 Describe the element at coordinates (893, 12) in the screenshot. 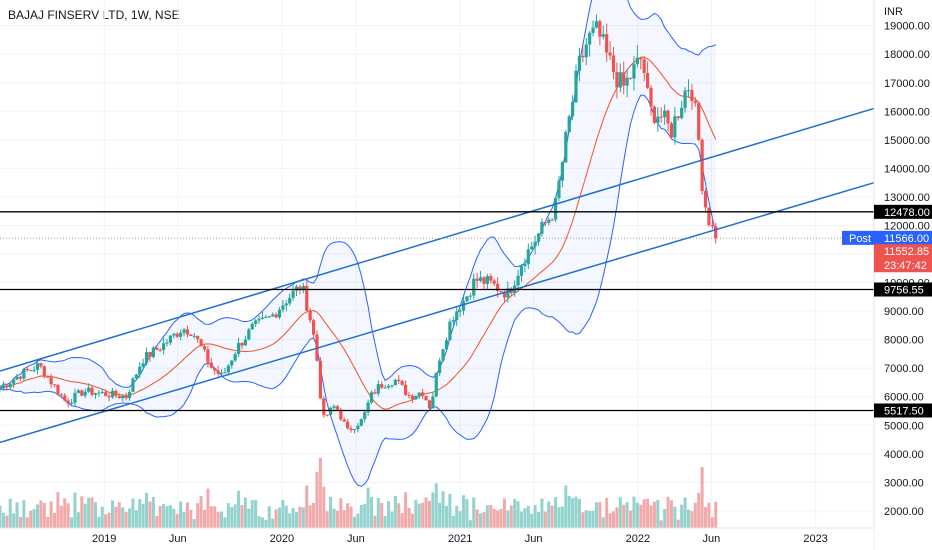

I see `price-axis-unit-label: INR` at that location.